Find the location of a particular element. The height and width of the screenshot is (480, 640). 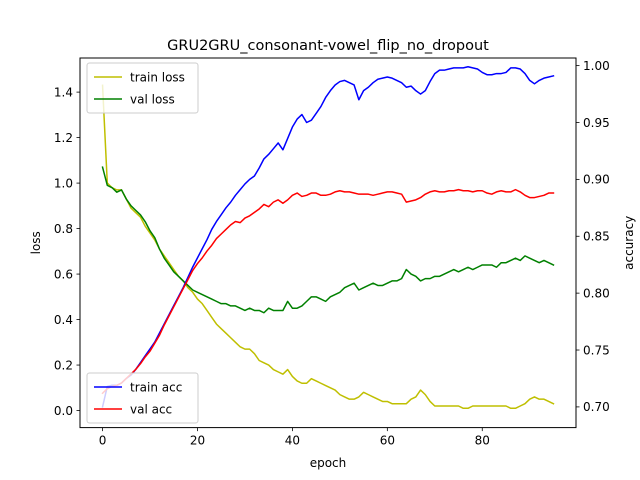

legend-label-train-acc: train acc is located at coordinates (156, 387).